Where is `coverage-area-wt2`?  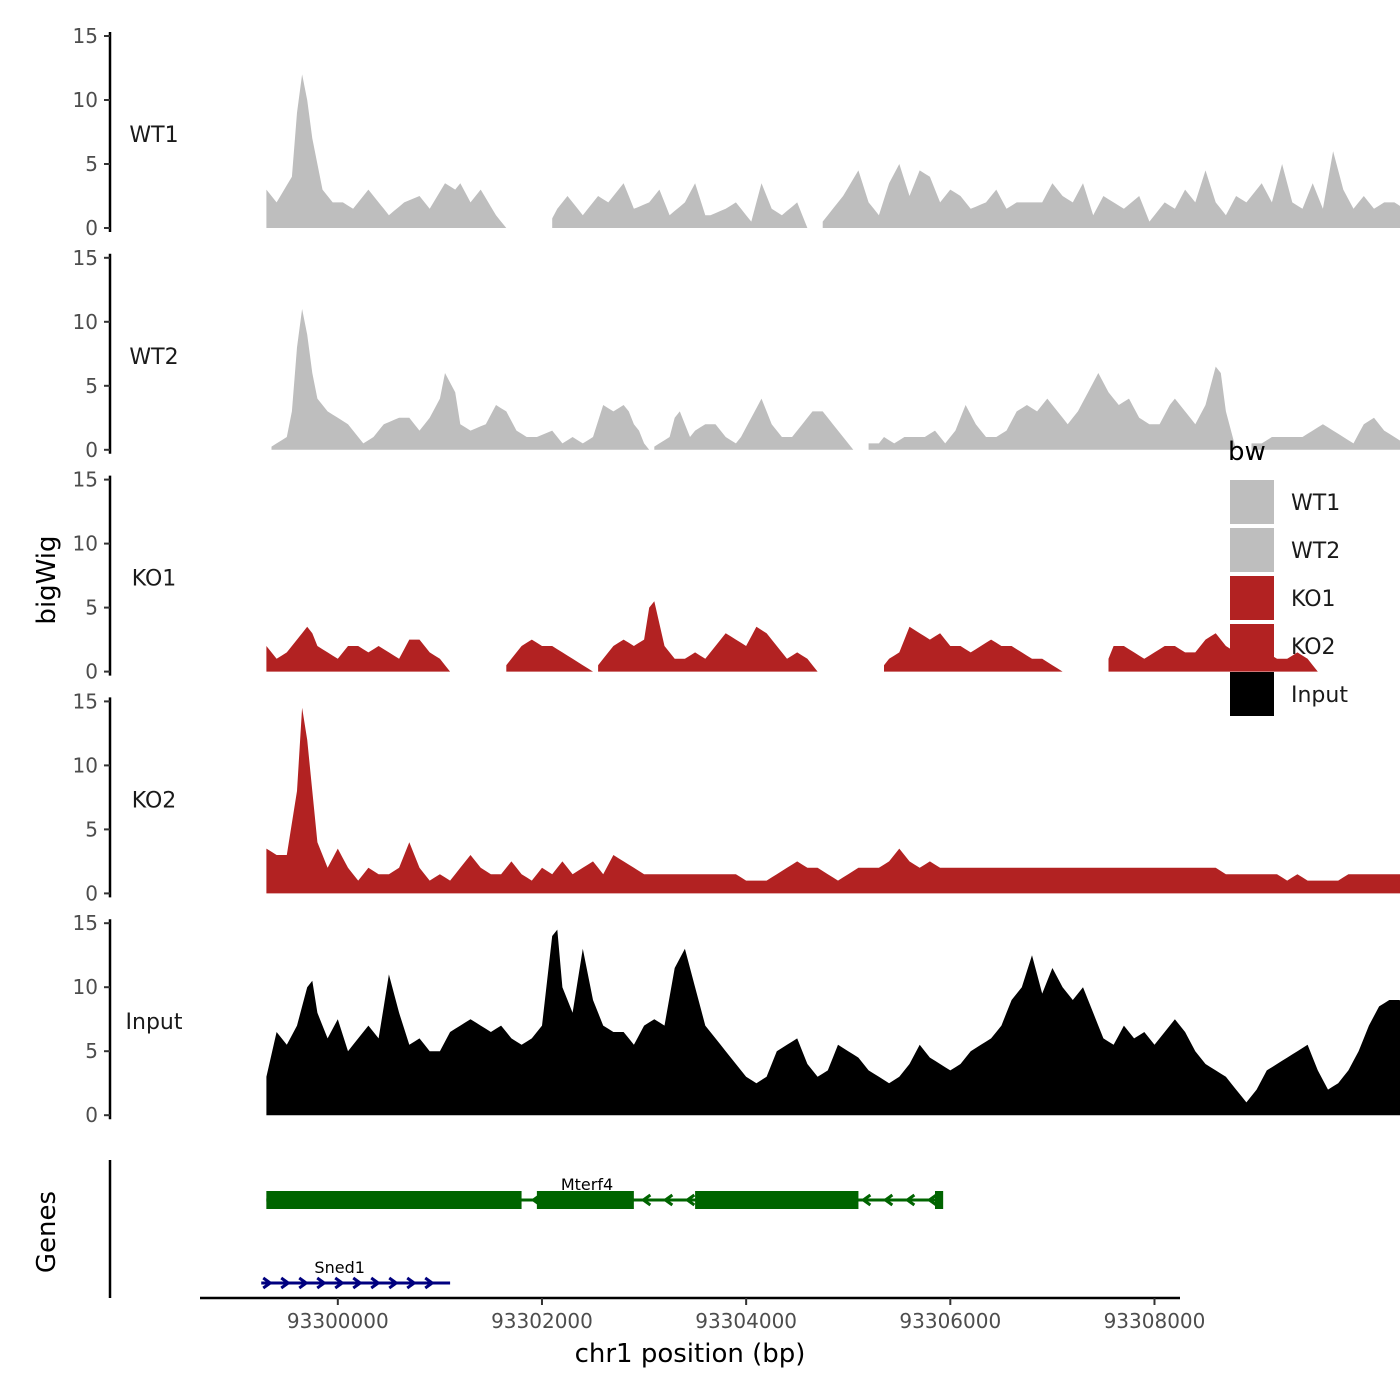 coverage-area-wt2 is located at coordinates (835, 379).